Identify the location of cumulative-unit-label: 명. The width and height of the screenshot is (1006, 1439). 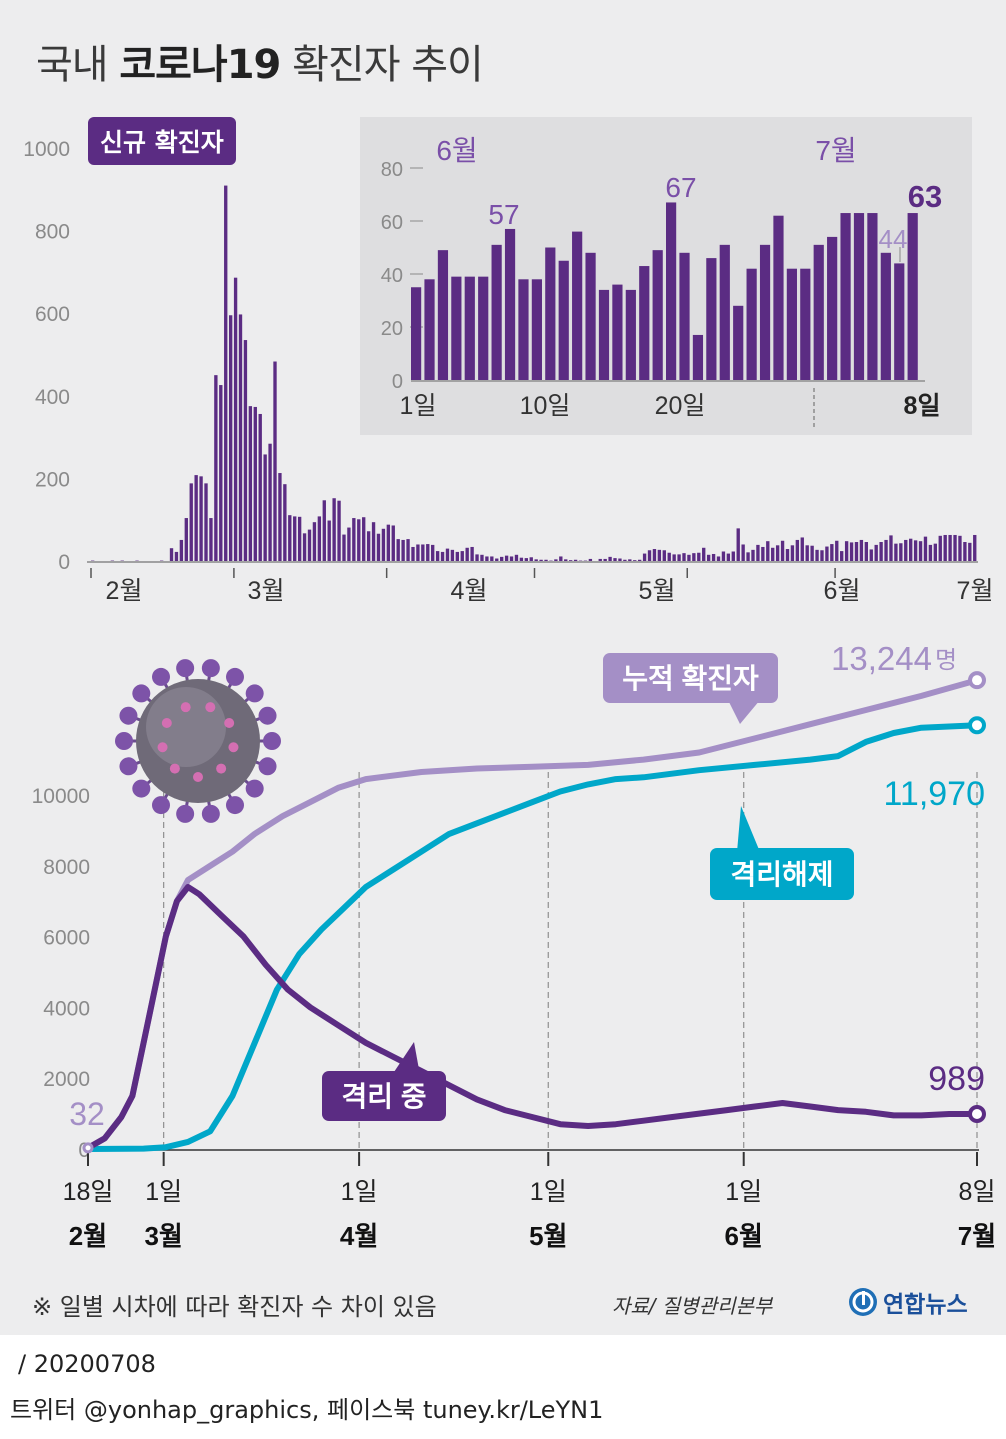
(946, 660).